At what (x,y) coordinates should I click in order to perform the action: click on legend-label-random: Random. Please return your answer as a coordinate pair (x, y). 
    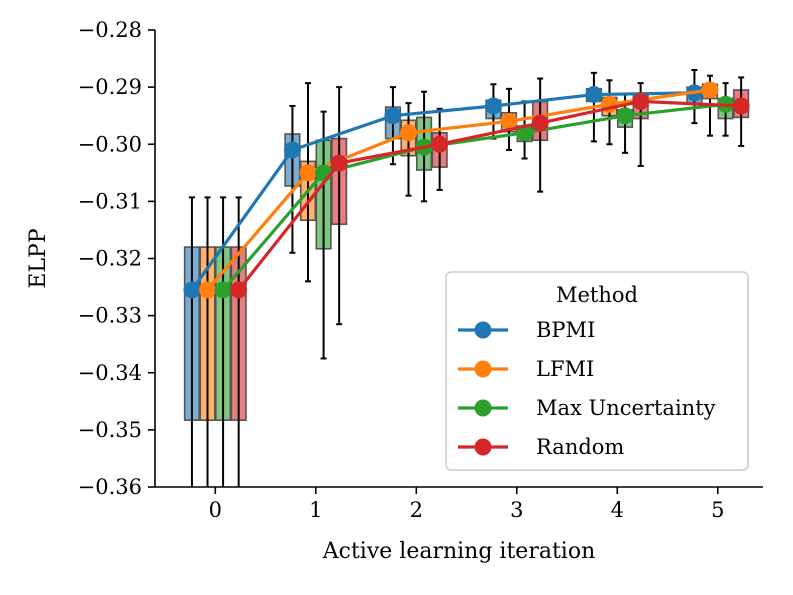
    Looking at the image, I should click on (580, 447).